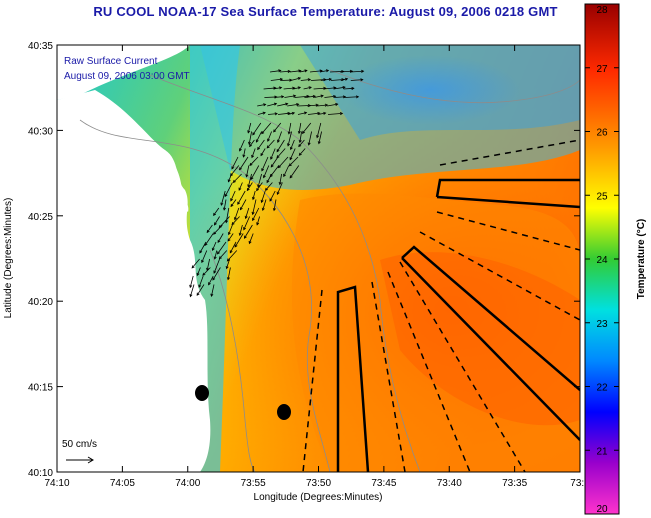 This screenshot has height=518, width=651. I want to click on colorbar-tick-label: 26, so click(602, 133).